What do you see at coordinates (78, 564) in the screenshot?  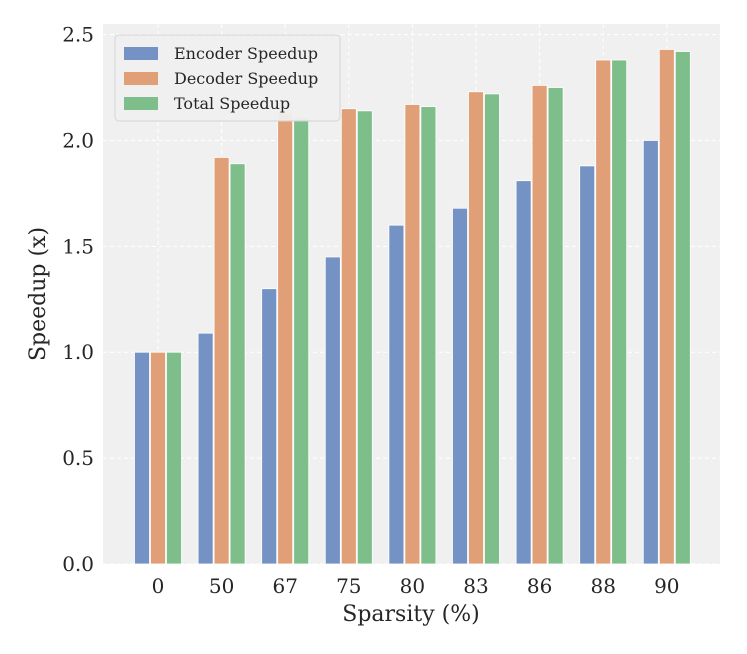 I see `y-tick-label: 0.0` at bounding box center [78, 564].